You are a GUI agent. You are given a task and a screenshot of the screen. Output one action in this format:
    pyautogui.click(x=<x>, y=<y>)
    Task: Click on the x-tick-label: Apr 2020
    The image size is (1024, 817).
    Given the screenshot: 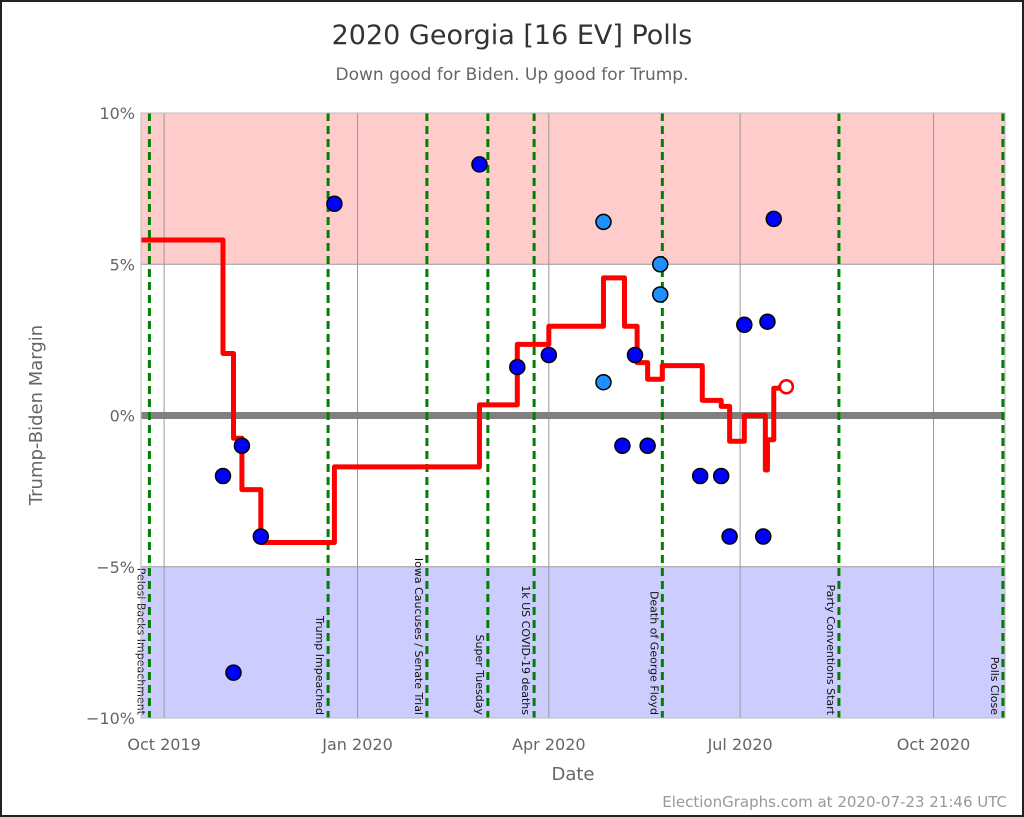 What is the action you would take?
    pyautogui.click(x=548, y=744)
    